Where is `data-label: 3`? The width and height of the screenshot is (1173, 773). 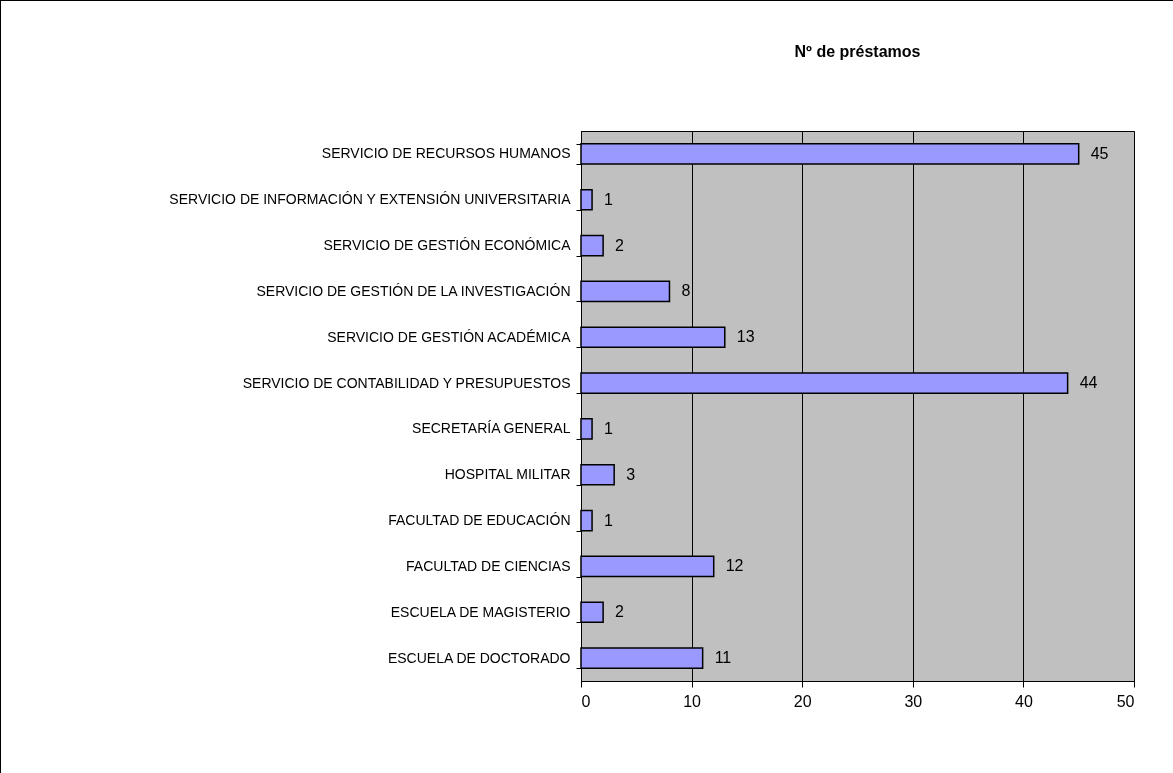
data-label: 3 is located at coordinates (631, 474).